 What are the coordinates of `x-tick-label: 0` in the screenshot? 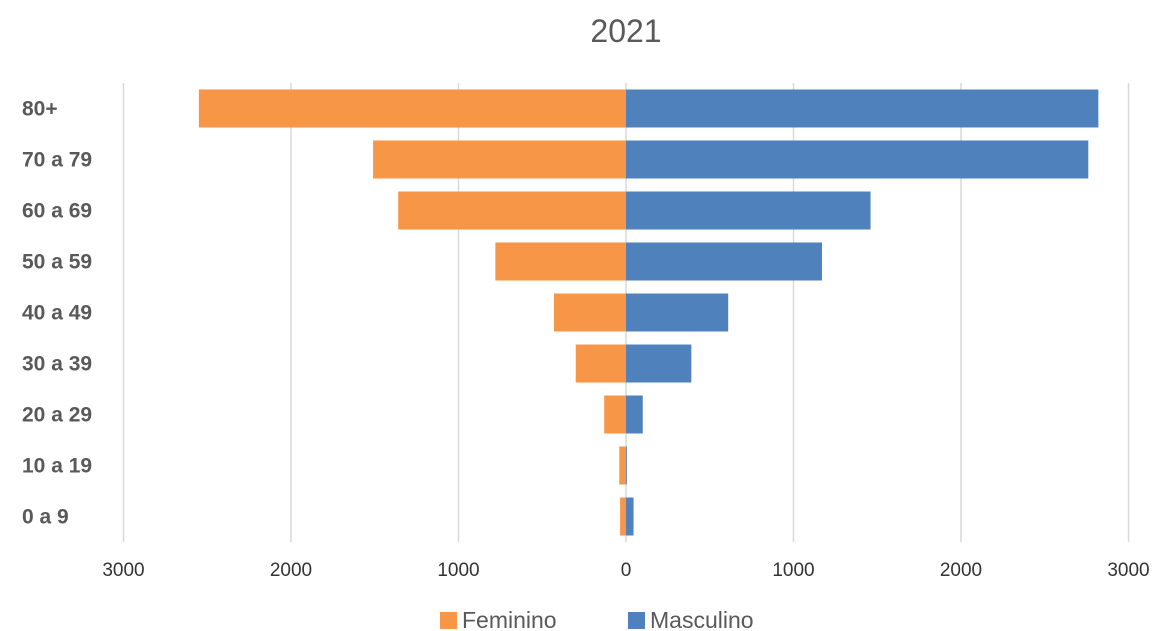 It's located at (626, 570).